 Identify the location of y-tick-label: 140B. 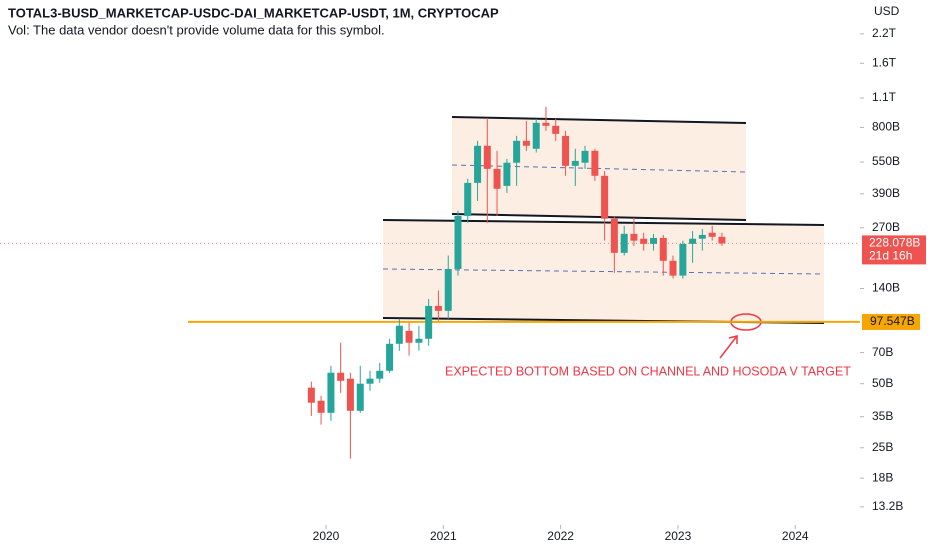
(886, 288).